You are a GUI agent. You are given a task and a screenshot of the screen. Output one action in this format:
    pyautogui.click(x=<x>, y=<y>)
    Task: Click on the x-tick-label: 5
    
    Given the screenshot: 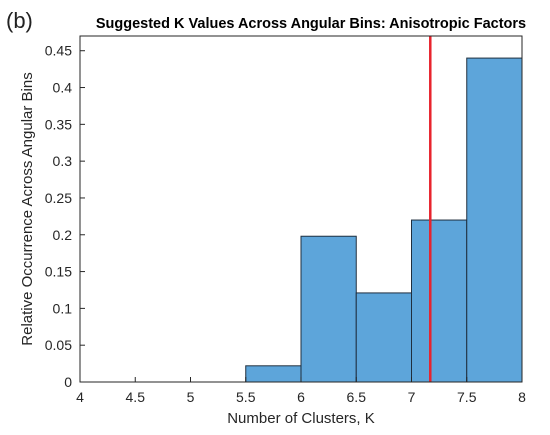 What is the action you would take?
    pyautogui.click(x=191, y=397)
    